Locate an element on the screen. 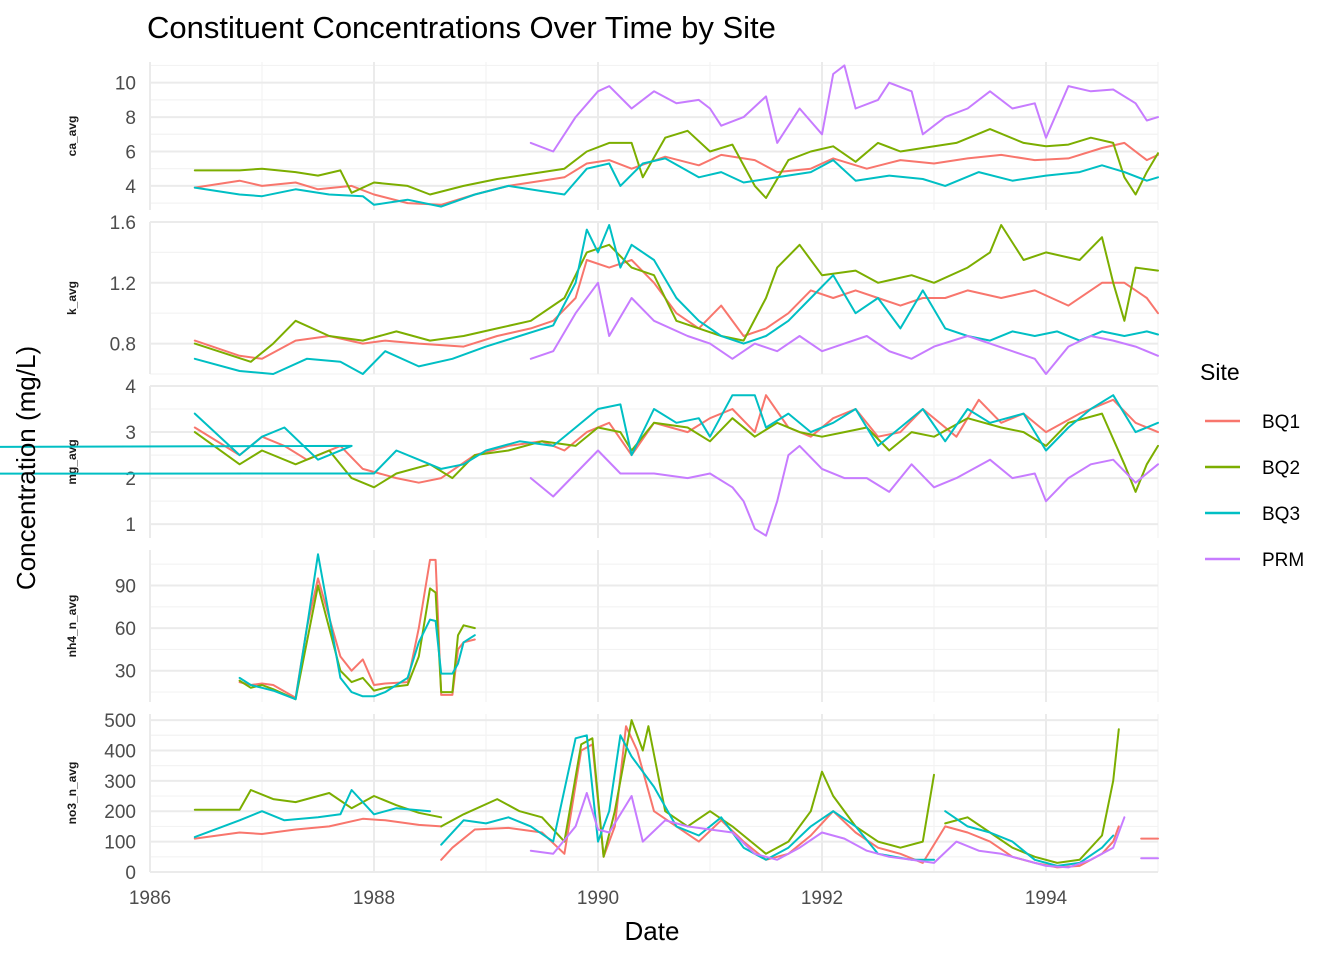  panel-ca_avg: 4 6 8 10 ca_avg is located at coordinates (612, 136).